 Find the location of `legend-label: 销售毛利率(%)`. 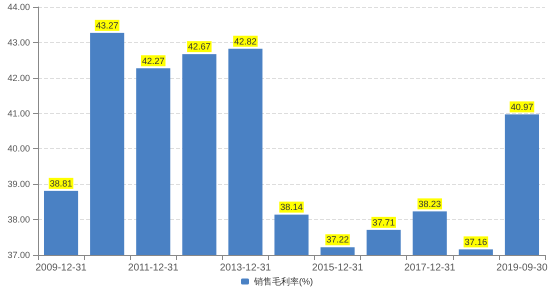

legend-label: 销售毛利率(%) is located at coordinates (283, 281).